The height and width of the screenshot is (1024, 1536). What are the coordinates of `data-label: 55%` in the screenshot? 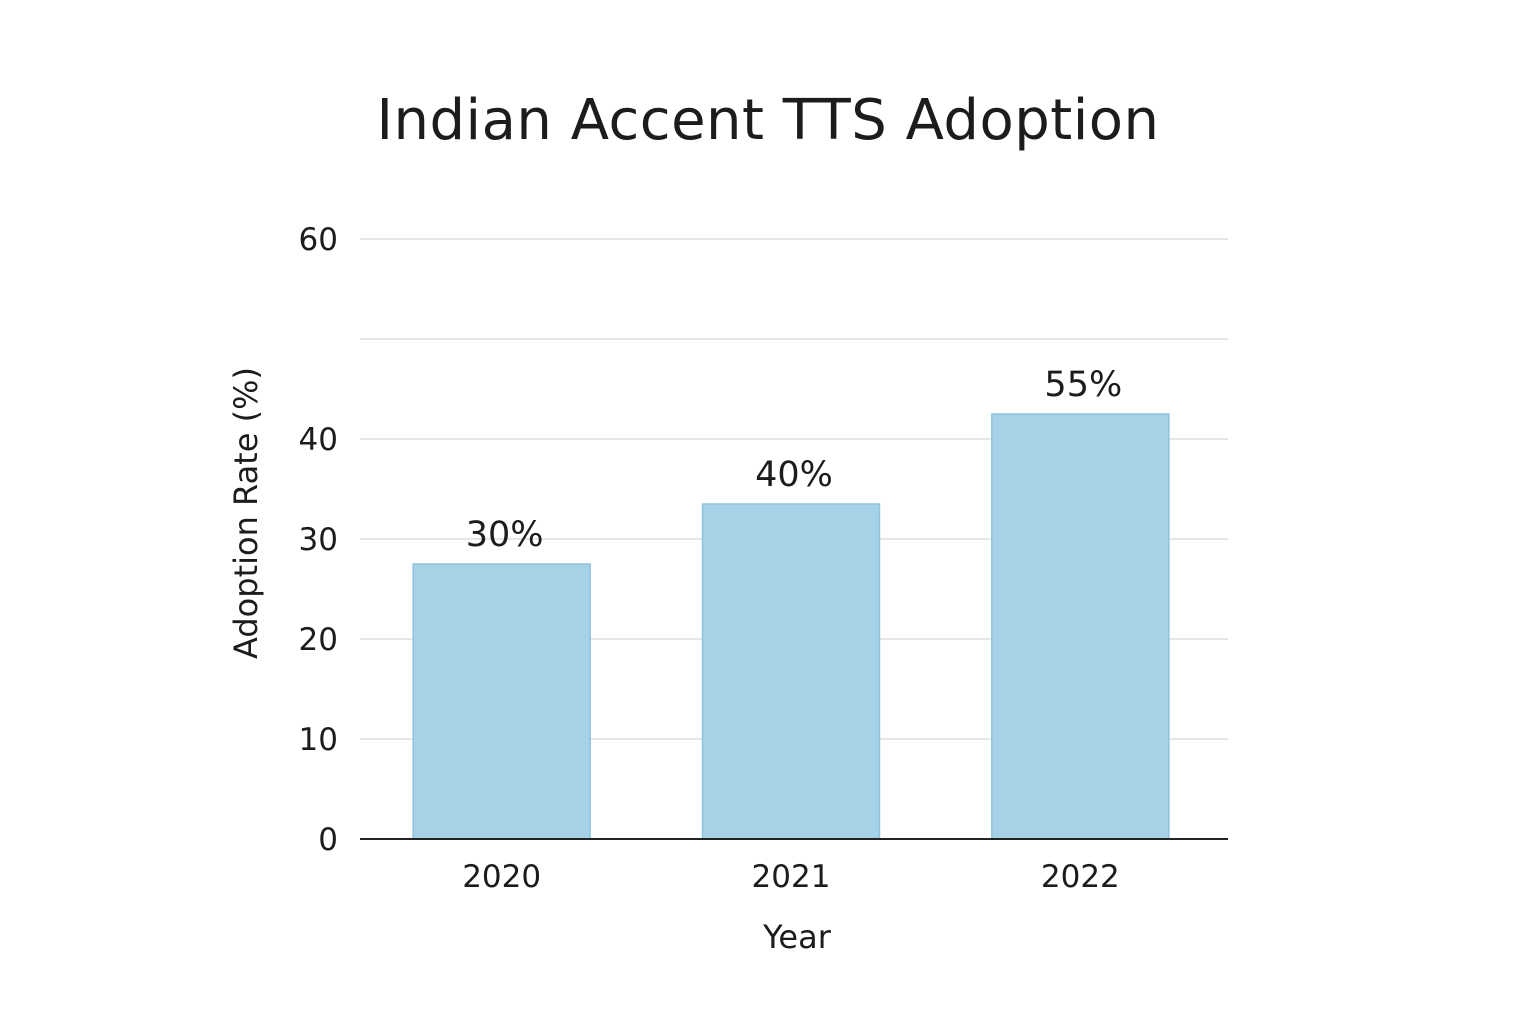 It's located at (1083, 385).